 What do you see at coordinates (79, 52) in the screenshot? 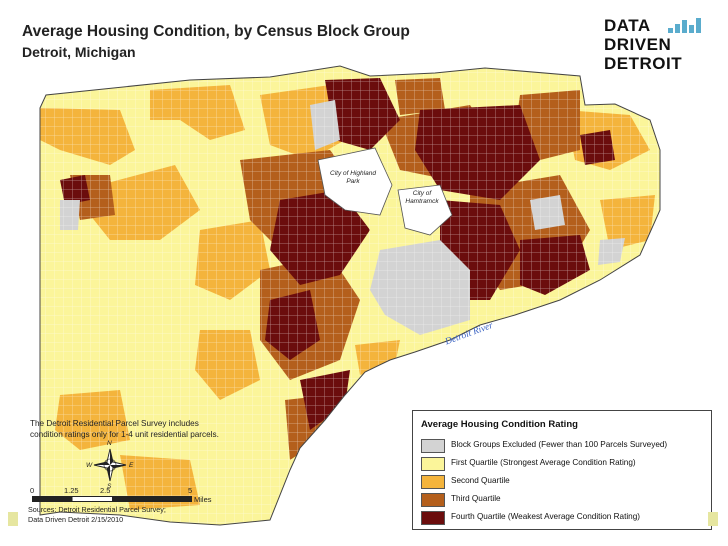
I see `map-subtitle: Detroit, Michigan` at bounding box center [79, 52].